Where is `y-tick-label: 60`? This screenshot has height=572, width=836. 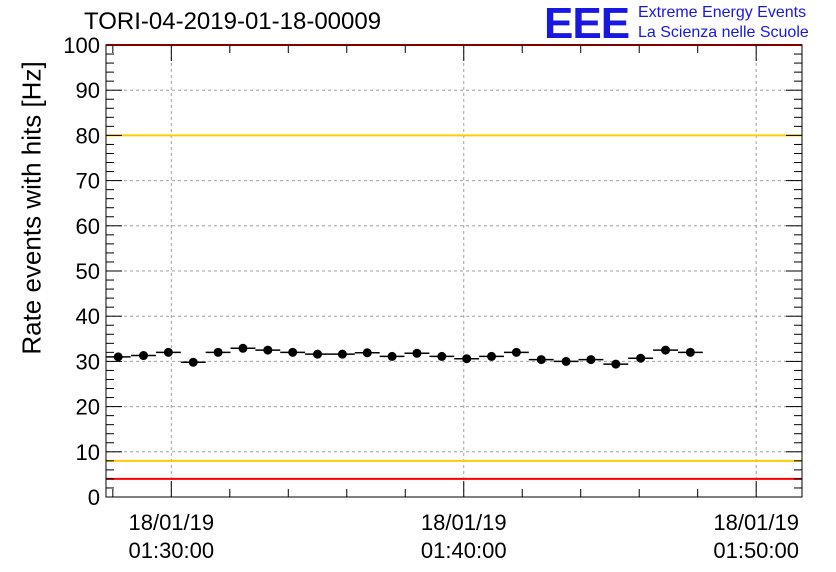
y-tick-label: 60 is located at coordinates (88, 226).